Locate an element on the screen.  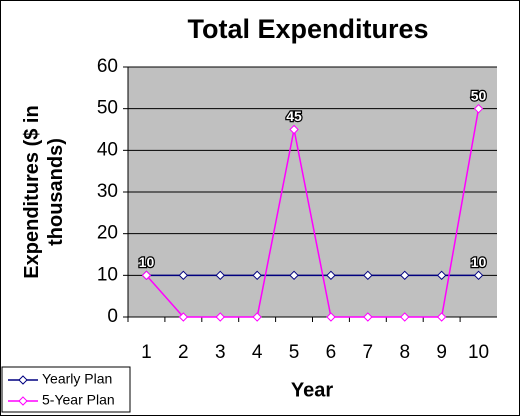
x-axis-label: Year is located at coordinates (312, 390).